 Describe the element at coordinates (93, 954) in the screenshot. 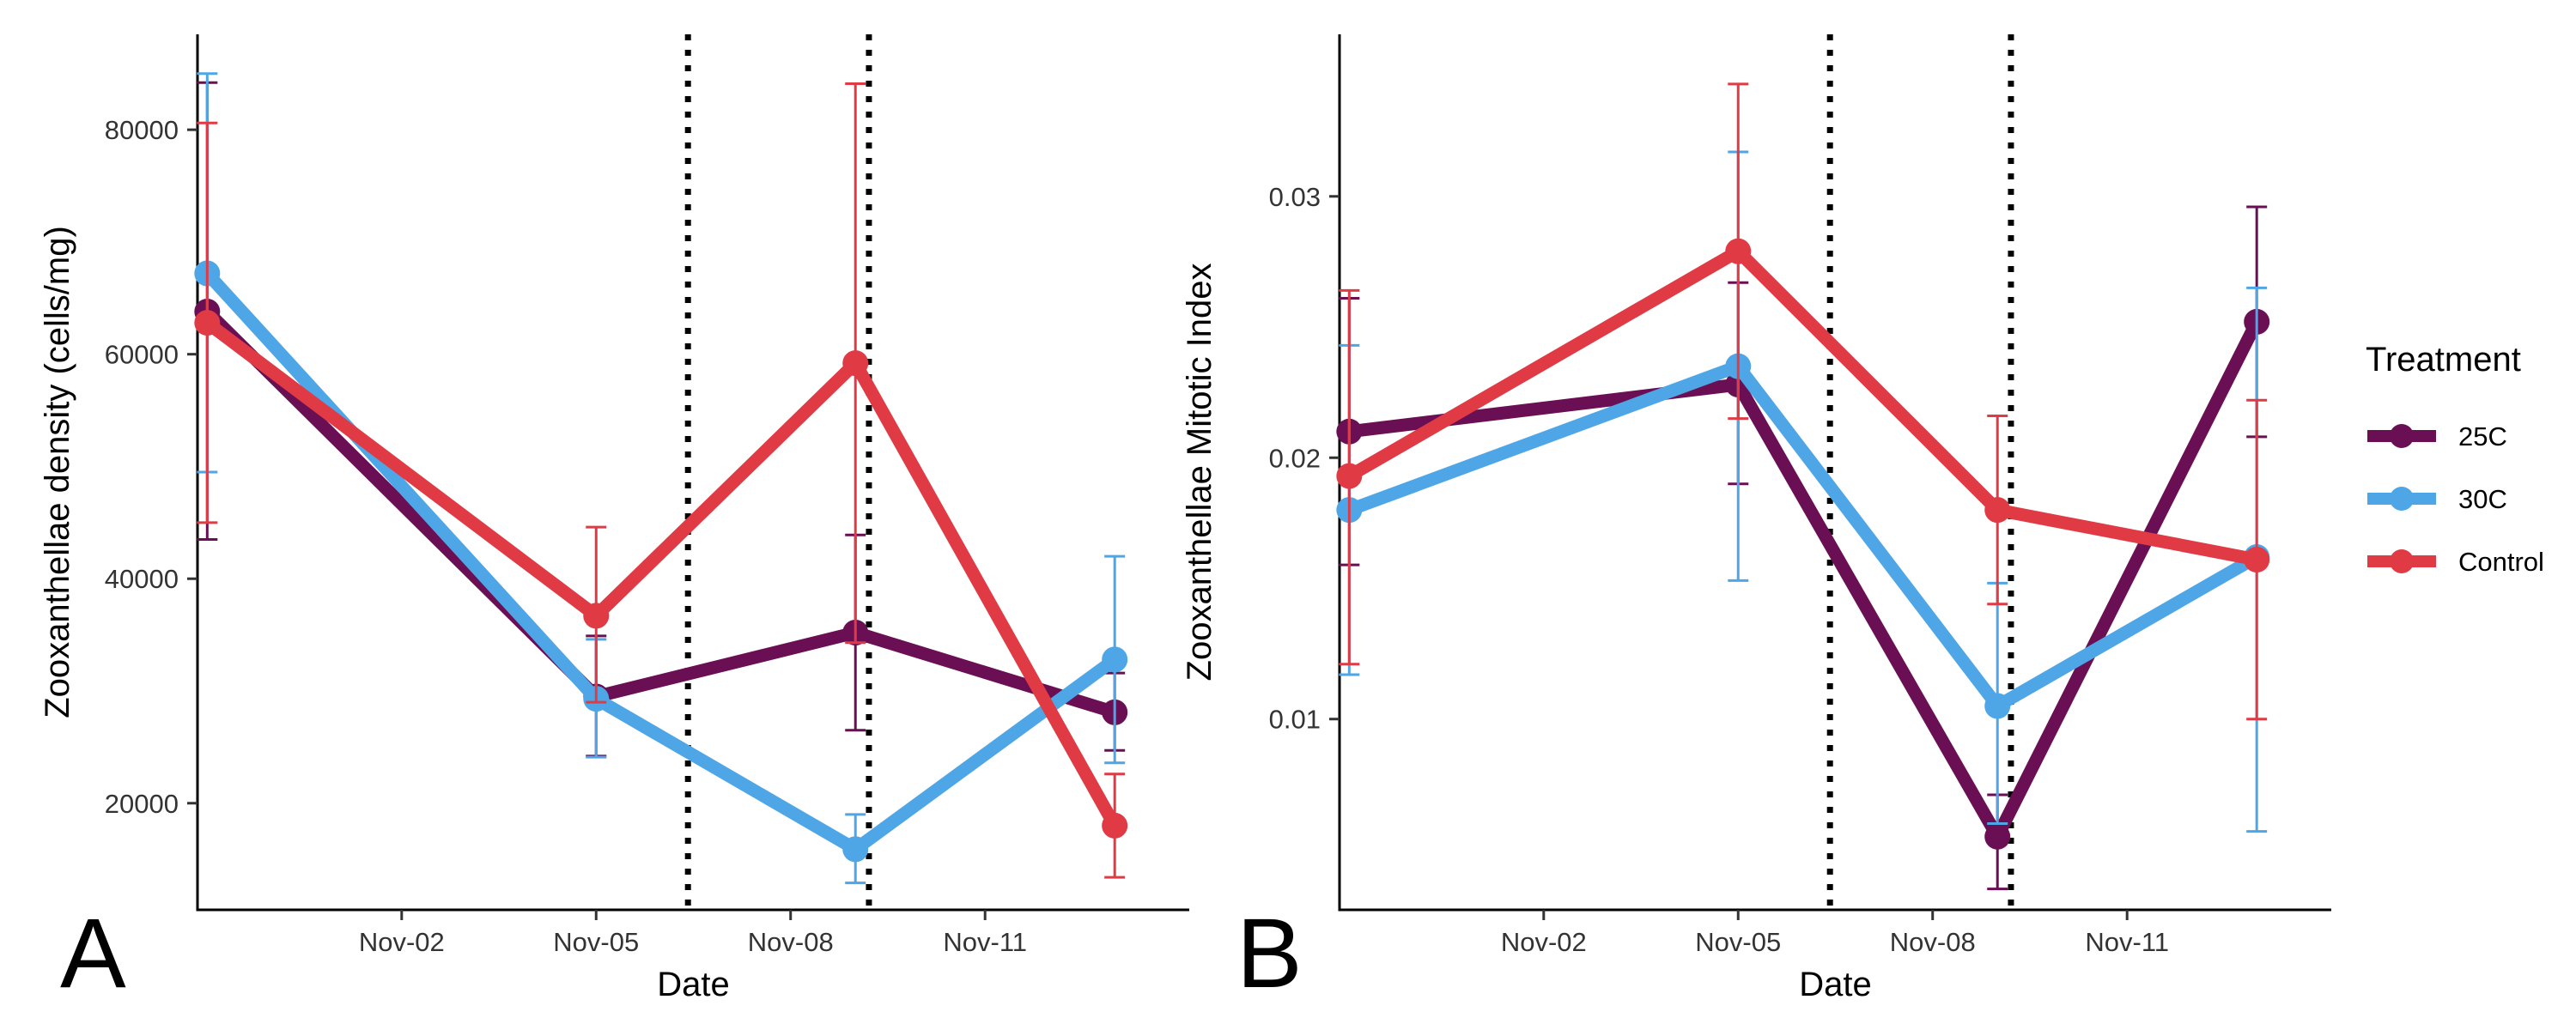

I see `panel-label: A` at that location.